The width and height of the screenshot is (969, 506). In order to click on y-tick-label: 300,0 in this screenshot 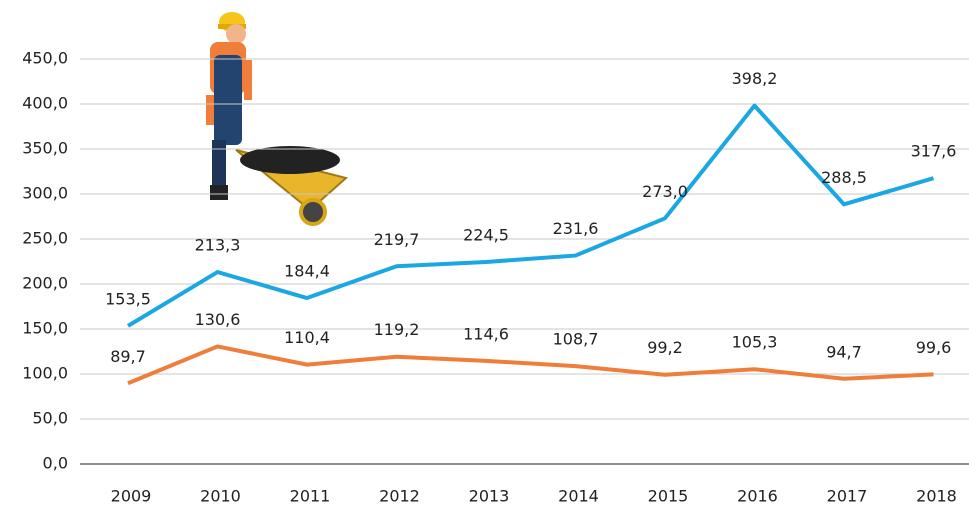, I will do `click(45, 193)`.